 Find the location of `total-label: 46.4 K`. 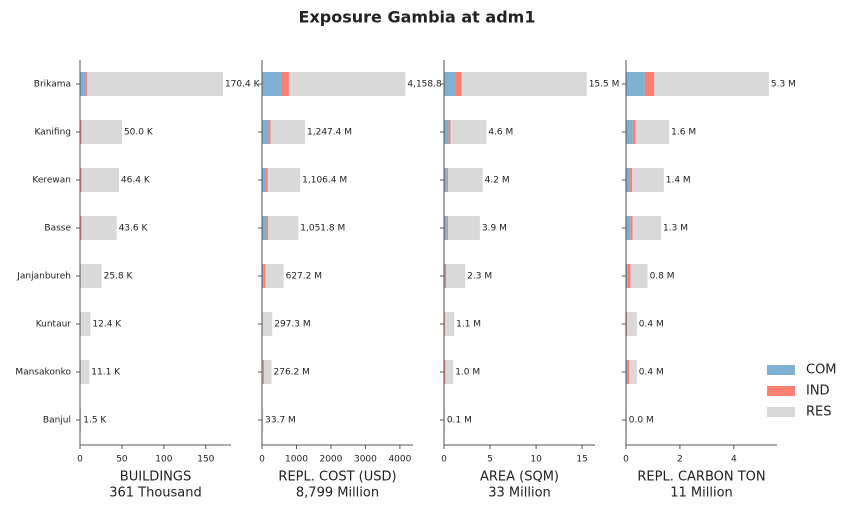

total-label: 46.4 K is located at coordinates (136, 181).